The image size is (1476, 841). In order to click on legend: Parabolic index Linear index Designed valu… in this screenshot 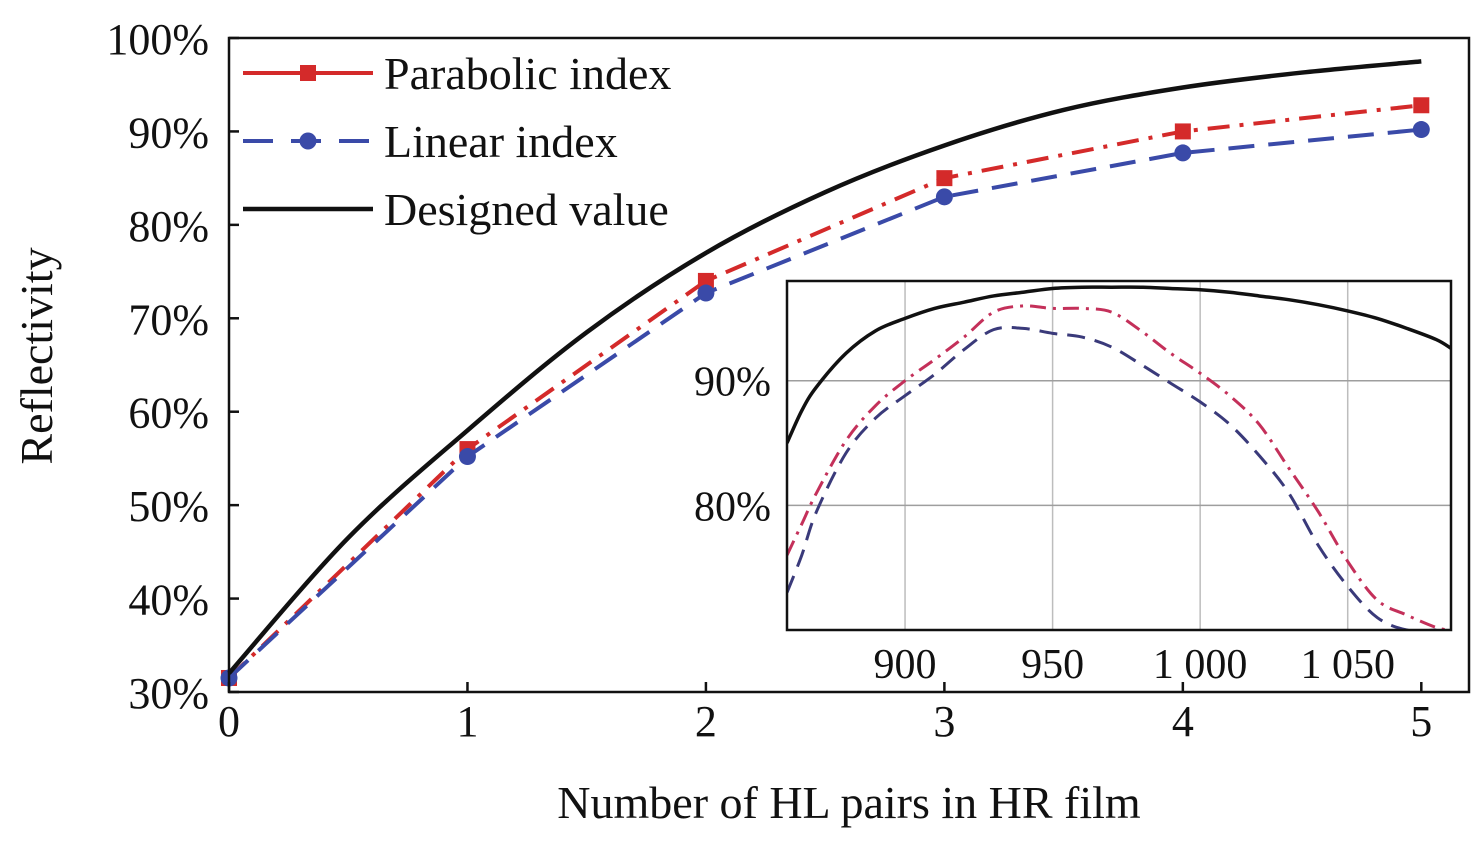, I will do `click(457, 141)`.